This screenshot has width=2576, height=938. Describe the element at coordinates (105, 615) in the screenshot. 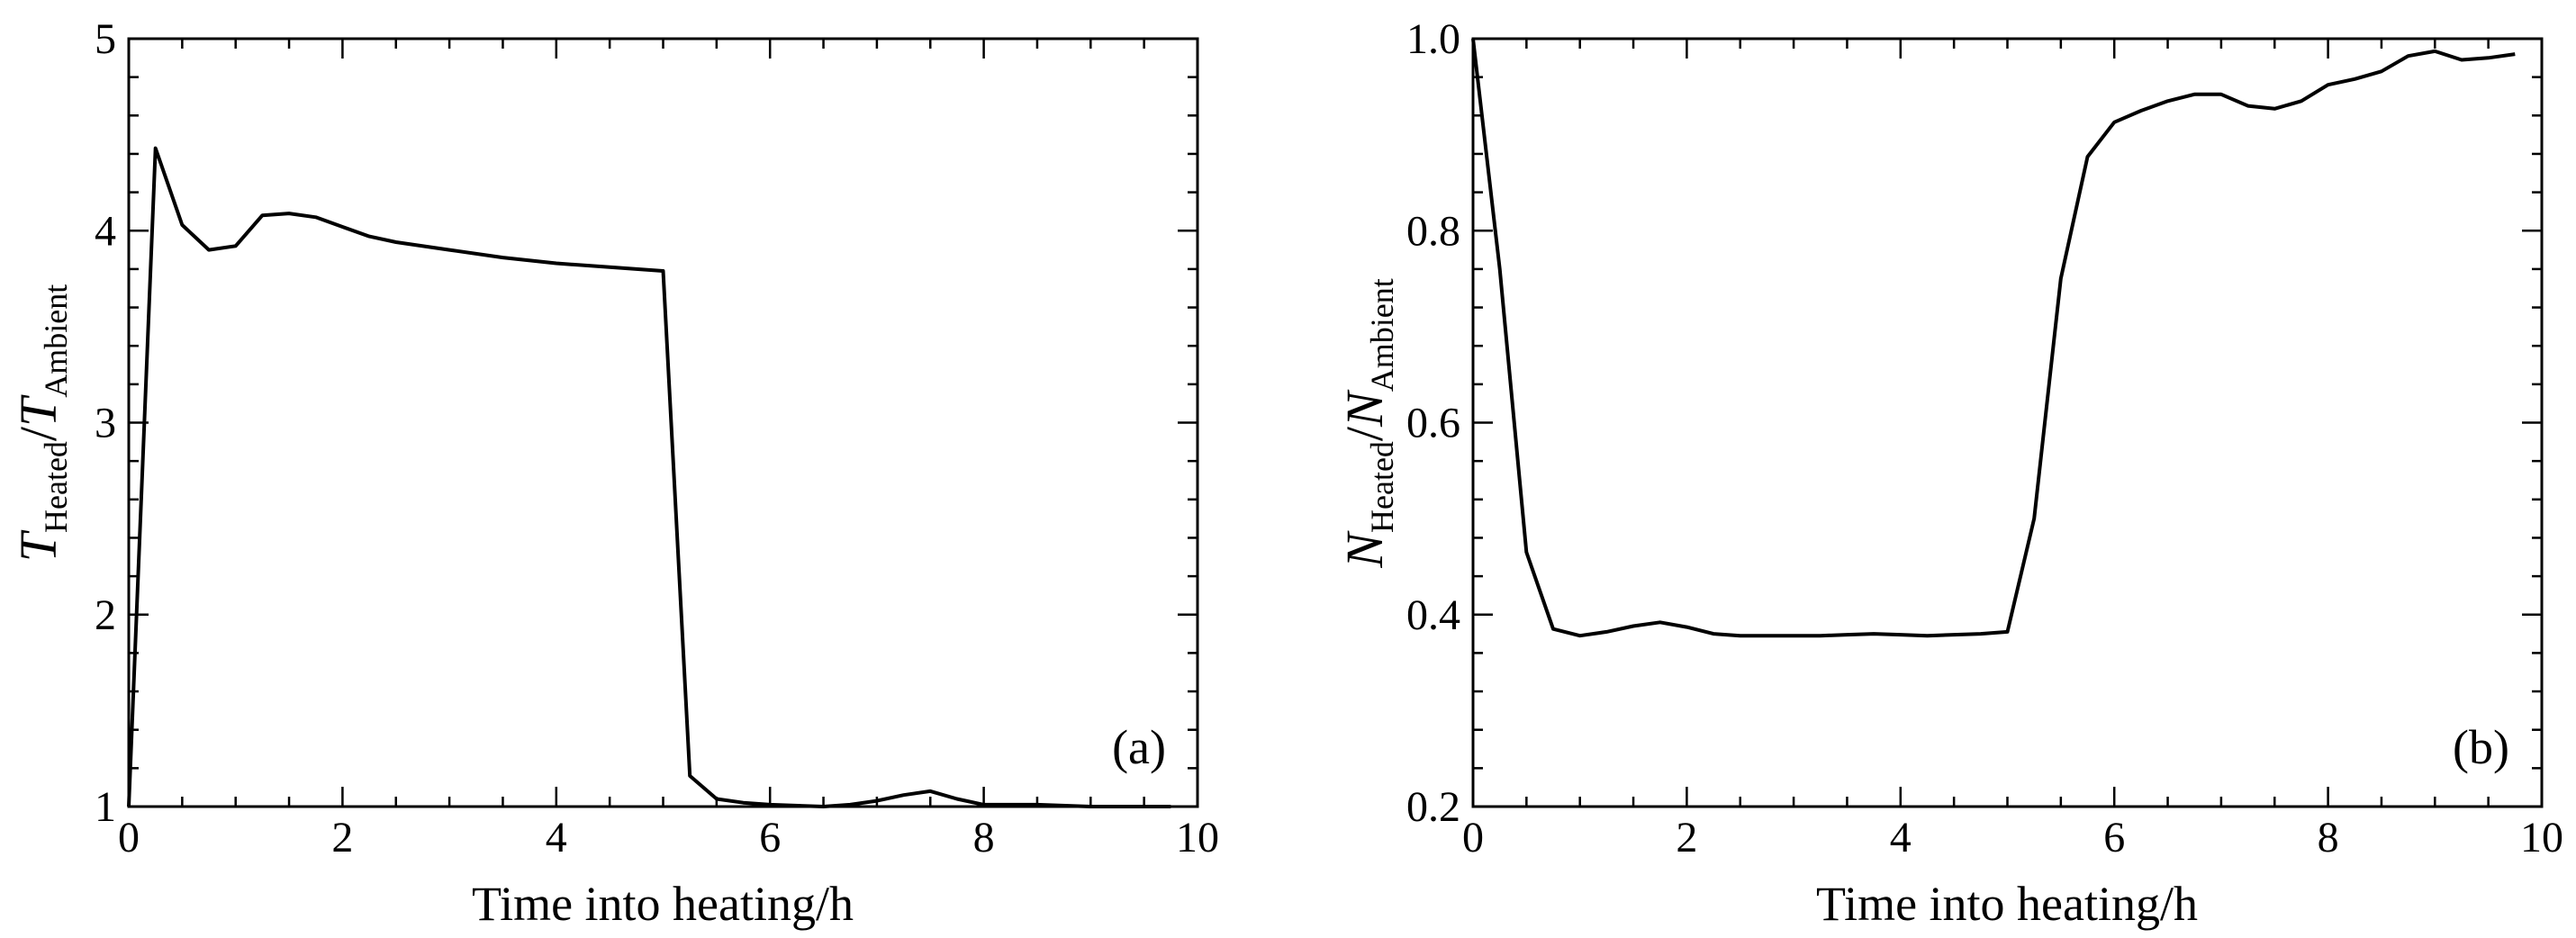

I see `panel-a-y-tick-label: 2` at that location.